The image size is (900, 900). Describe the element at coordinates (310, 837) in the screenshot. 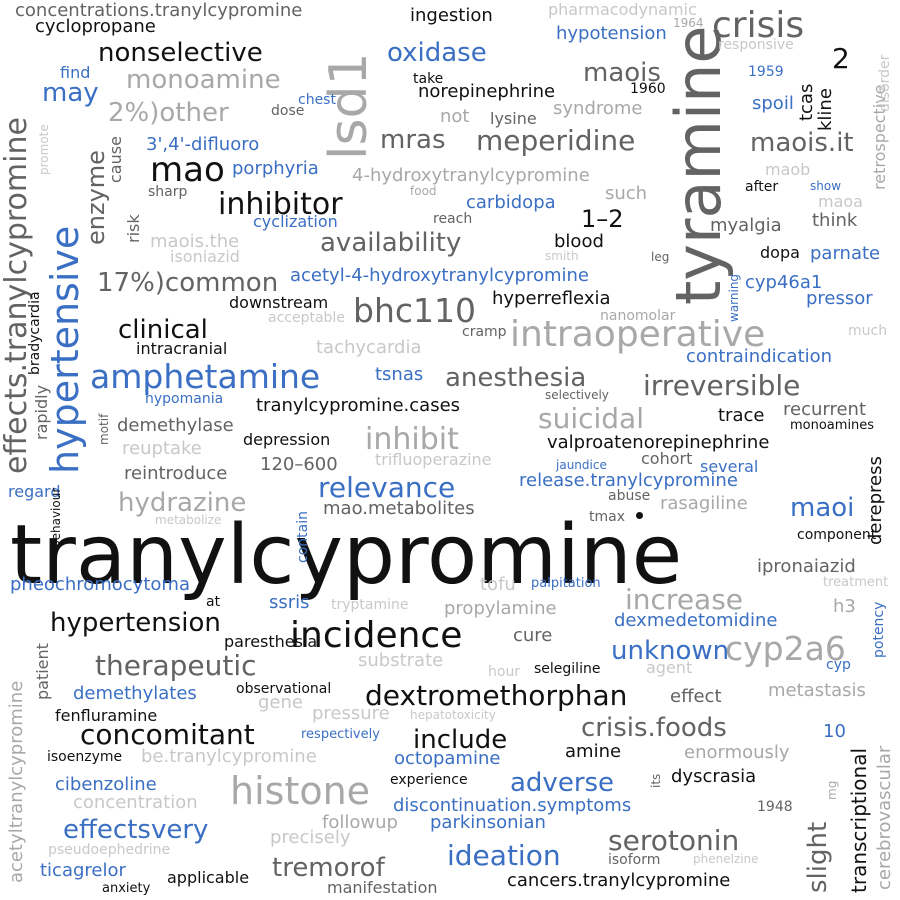

I see `cloud-word: precisely` at that location.